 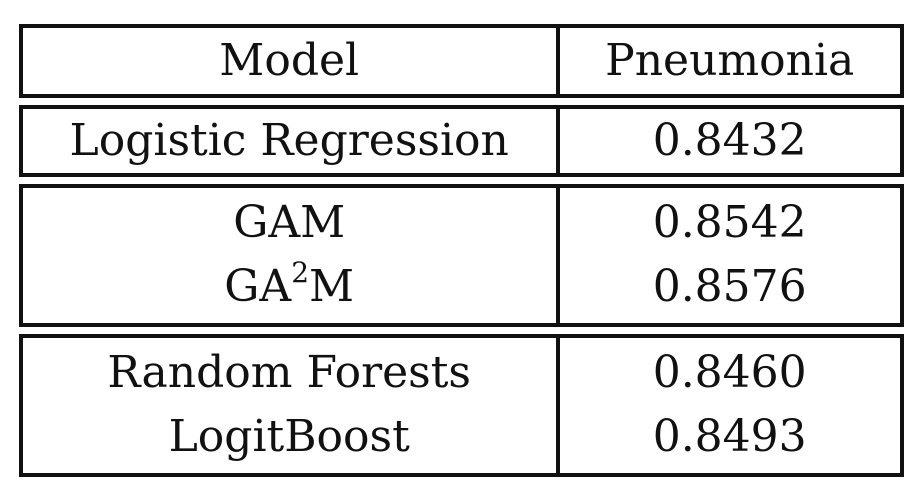 I want to click on table-row: Random Forests 0.8460, so click(x=461, y=373).